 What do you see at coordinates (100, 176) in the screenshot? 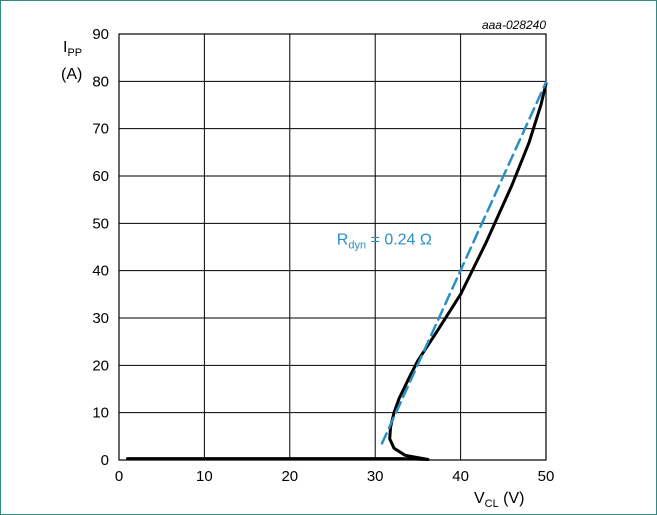
I see `y-tick-label: 60` at bounding box center [100, 176].